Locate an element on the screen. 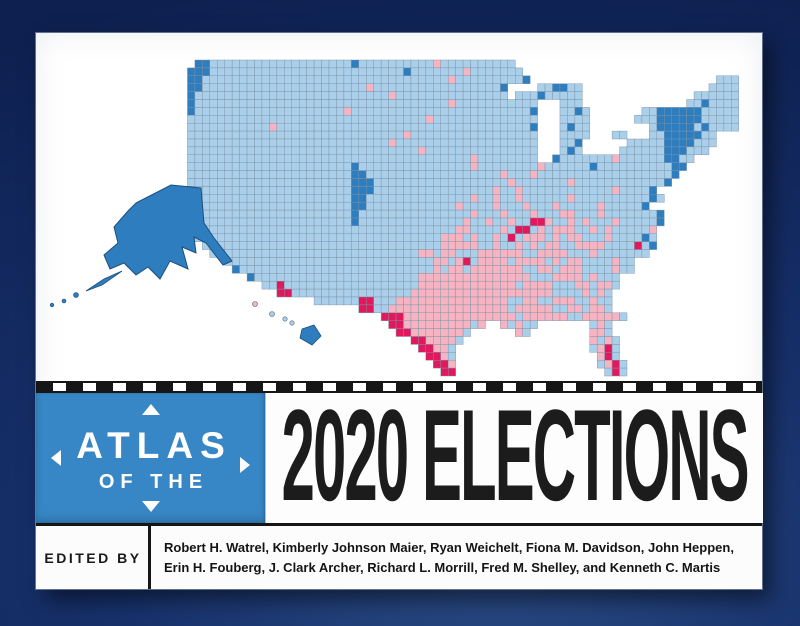  atlas-badge: ATLAS OF THE is located at coordinates (150, 458).